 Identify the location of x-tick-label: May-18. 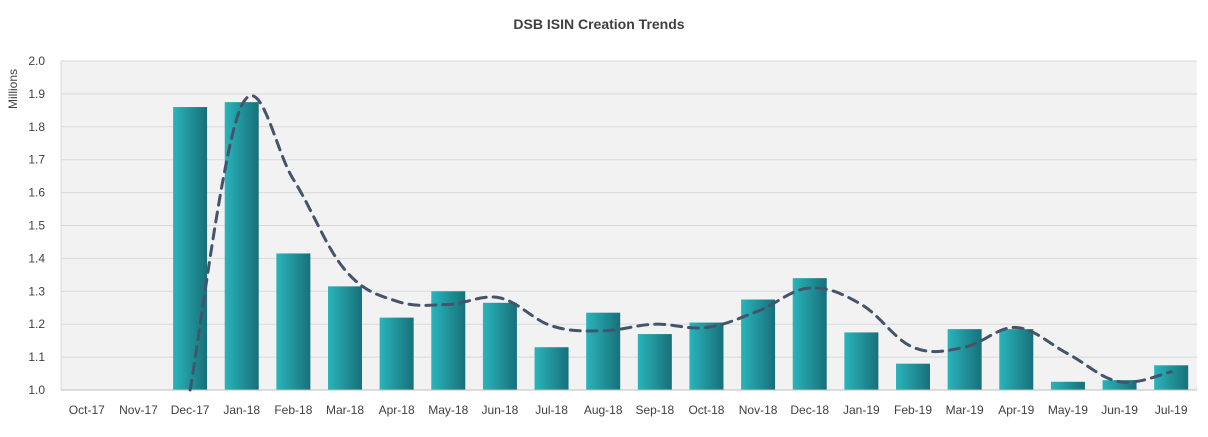
(448, 410).